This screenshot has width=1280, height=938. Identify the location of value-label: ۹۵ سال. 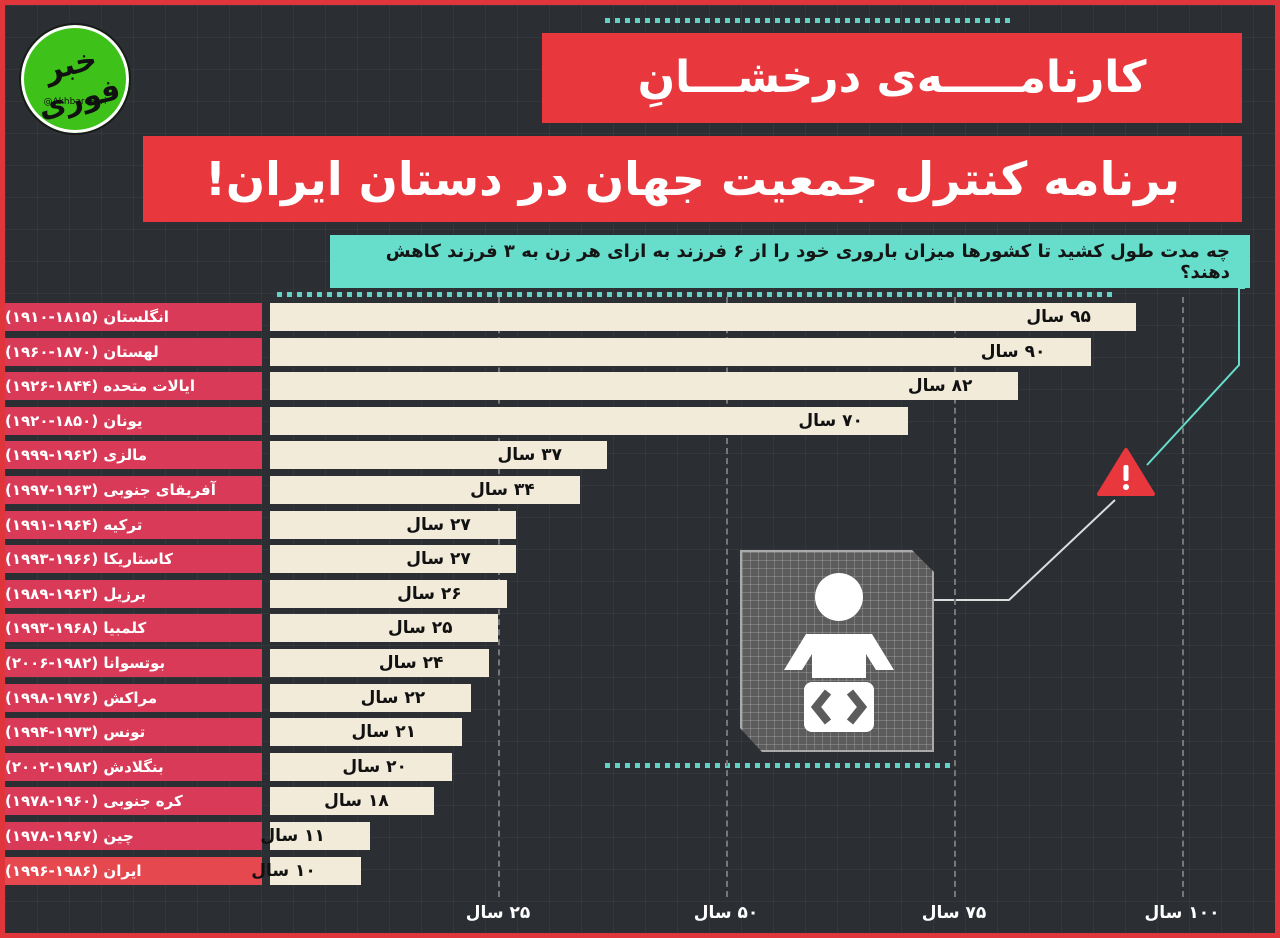
(1058, 317).